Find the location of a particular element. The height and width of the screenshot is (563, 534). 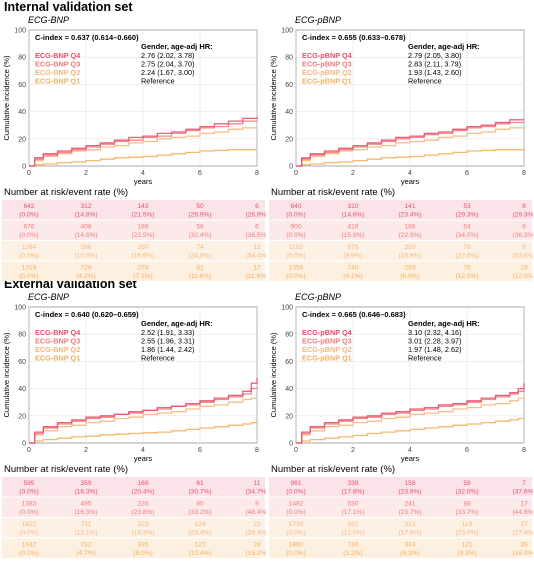

risk-table-title: Number at risk/event rate (%) is located at coordinates (66, 469).